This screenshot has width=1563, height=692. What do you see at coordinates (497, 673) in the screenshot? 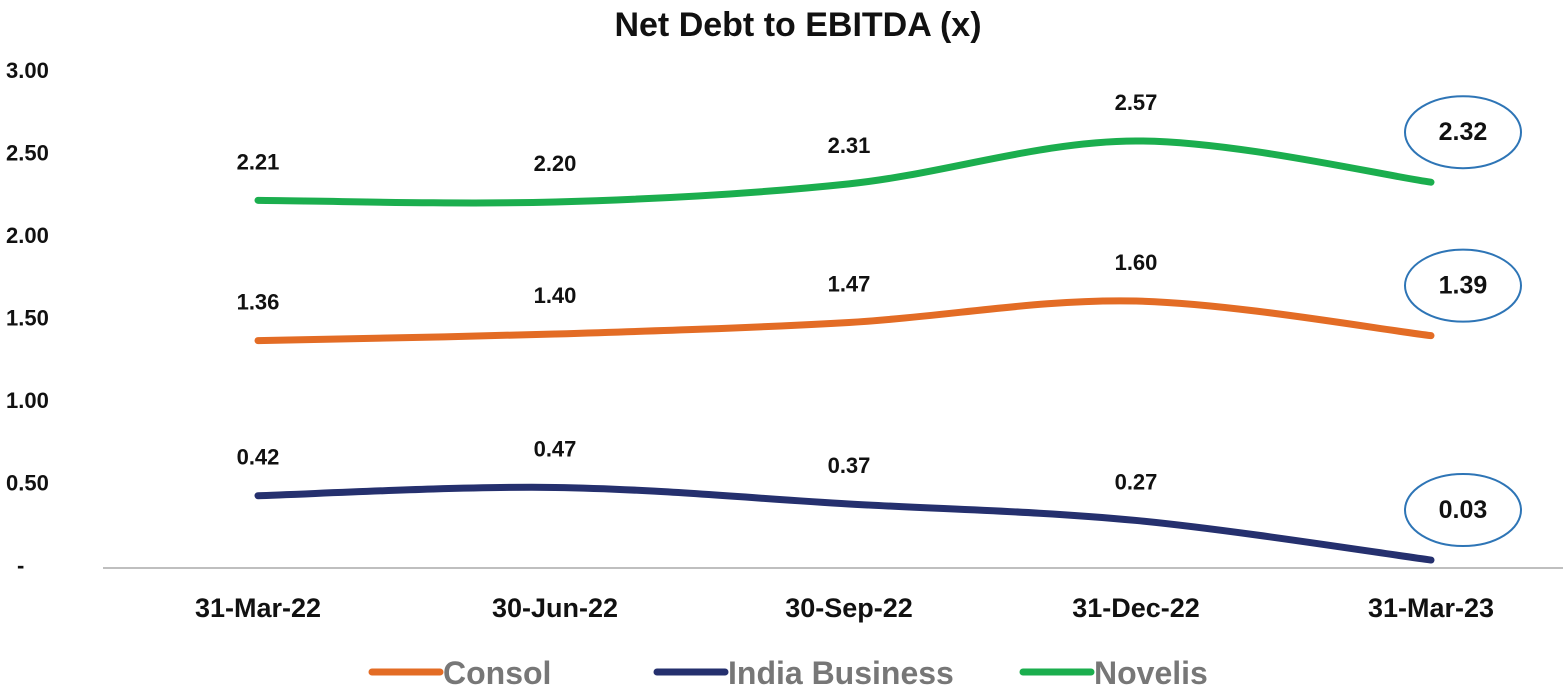
I see `legend-label-consol: Consol` at bounding box center [497, 673].